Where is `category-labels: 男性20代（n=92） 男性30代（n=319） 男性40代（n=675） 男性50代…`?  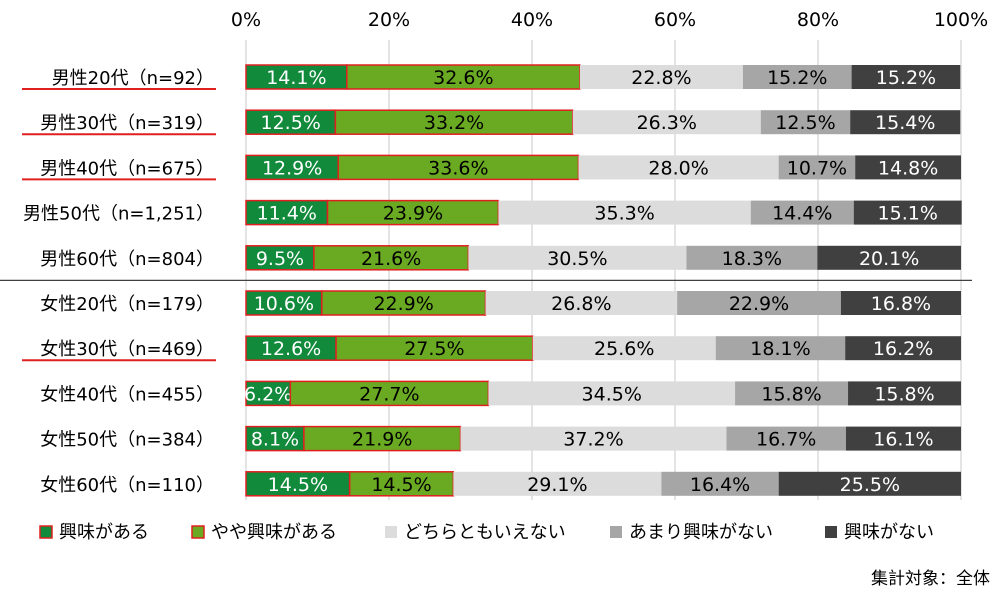
category-labels: 男性20代（n=92） 男性30代（n=319） 男性40代（n=675） 男性50代… is located at coordinates (119, 282).